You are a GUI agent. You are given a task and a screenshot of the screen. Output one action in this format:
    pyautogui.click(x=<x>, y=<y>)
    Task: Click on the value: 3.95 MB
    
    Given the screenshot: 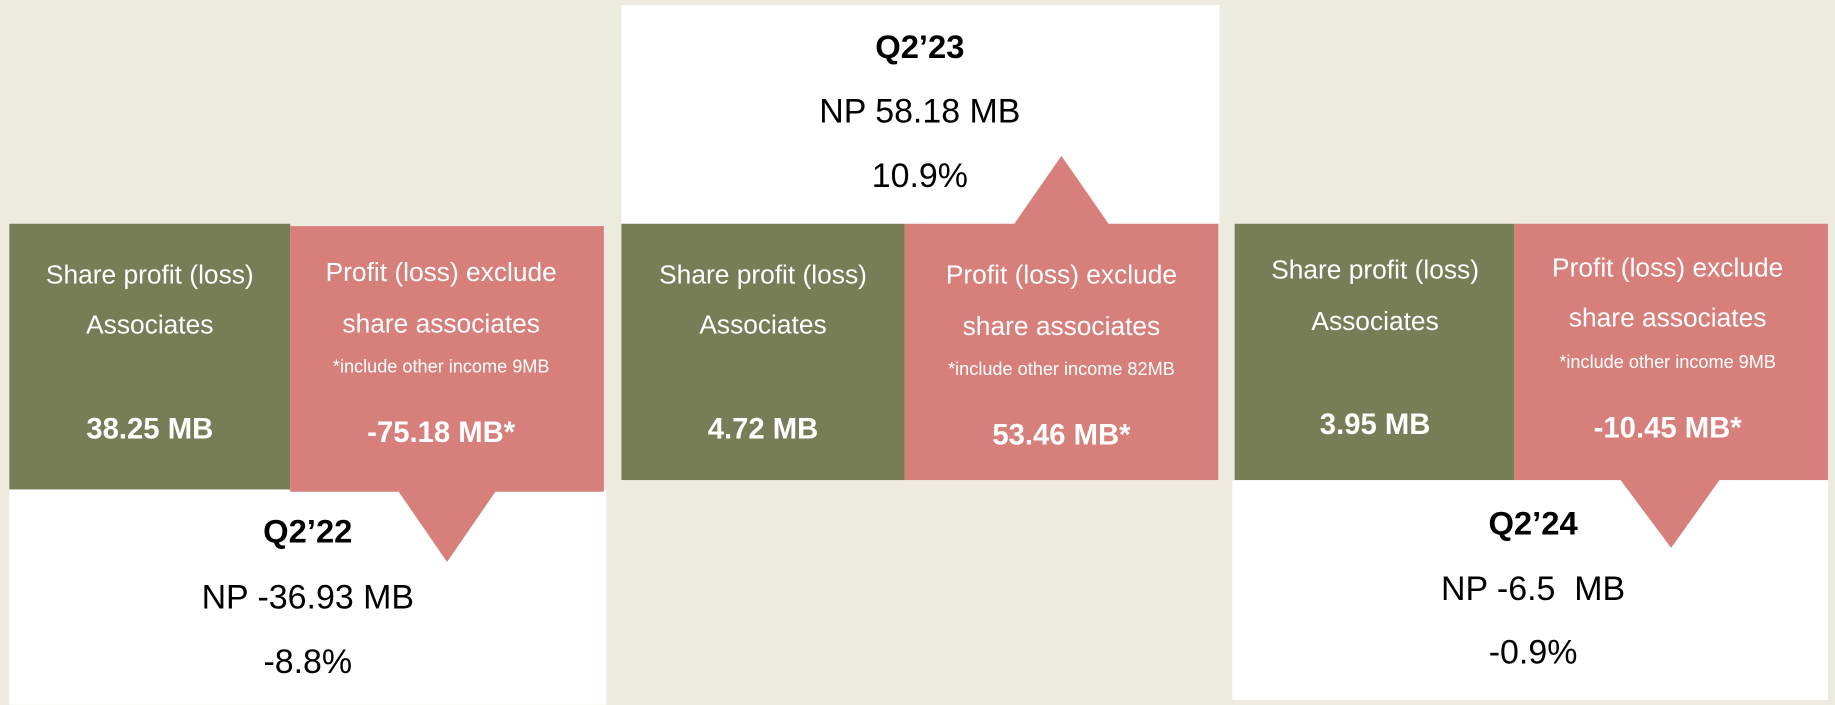 What is the action you would take?
    pyautogui.click(x=1375, y=425)
    